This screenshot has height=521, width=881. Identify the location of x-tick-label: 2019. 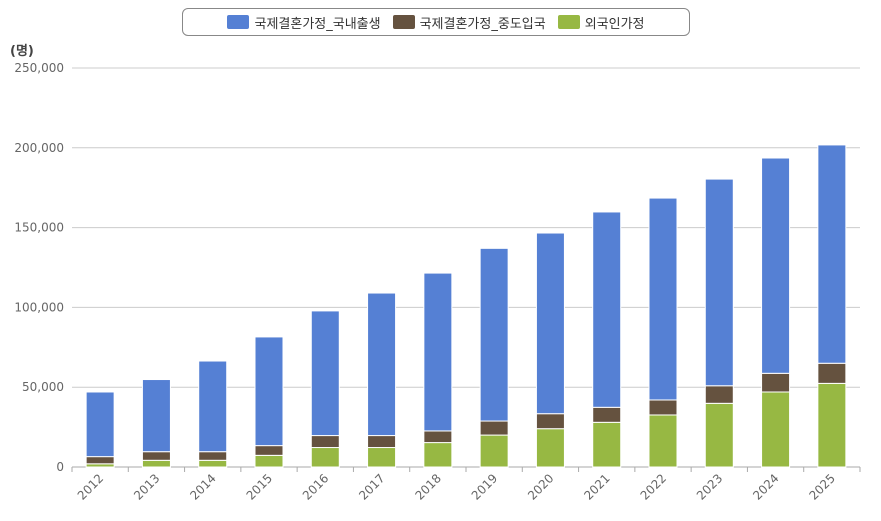
(484, 486).